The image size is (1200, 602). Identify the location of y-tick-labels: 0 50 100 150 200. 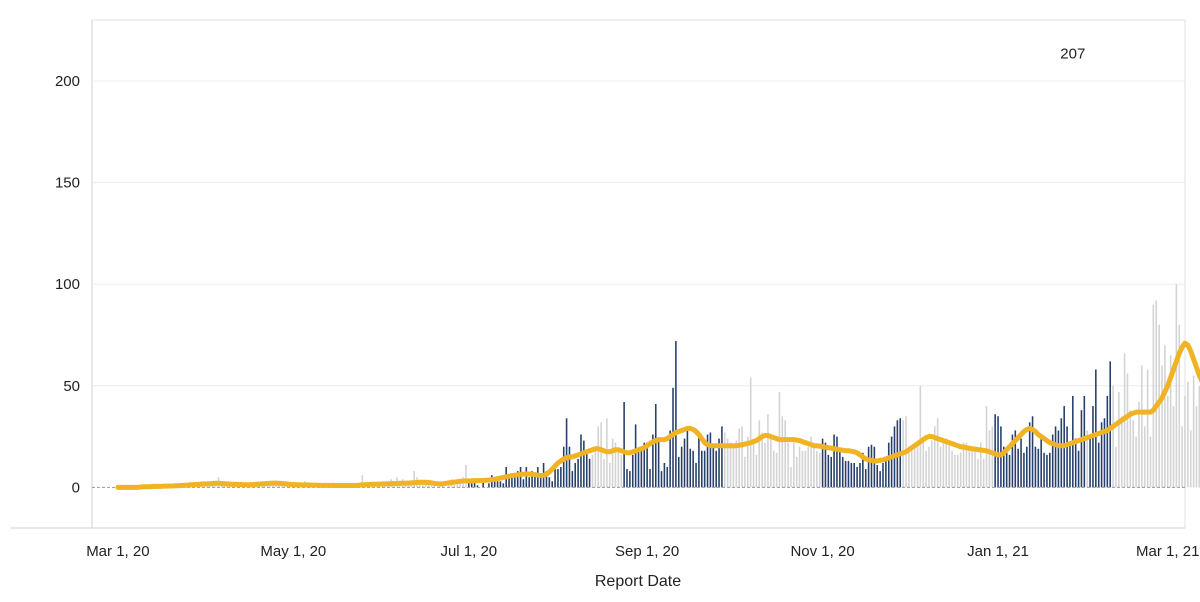
(67, 284).